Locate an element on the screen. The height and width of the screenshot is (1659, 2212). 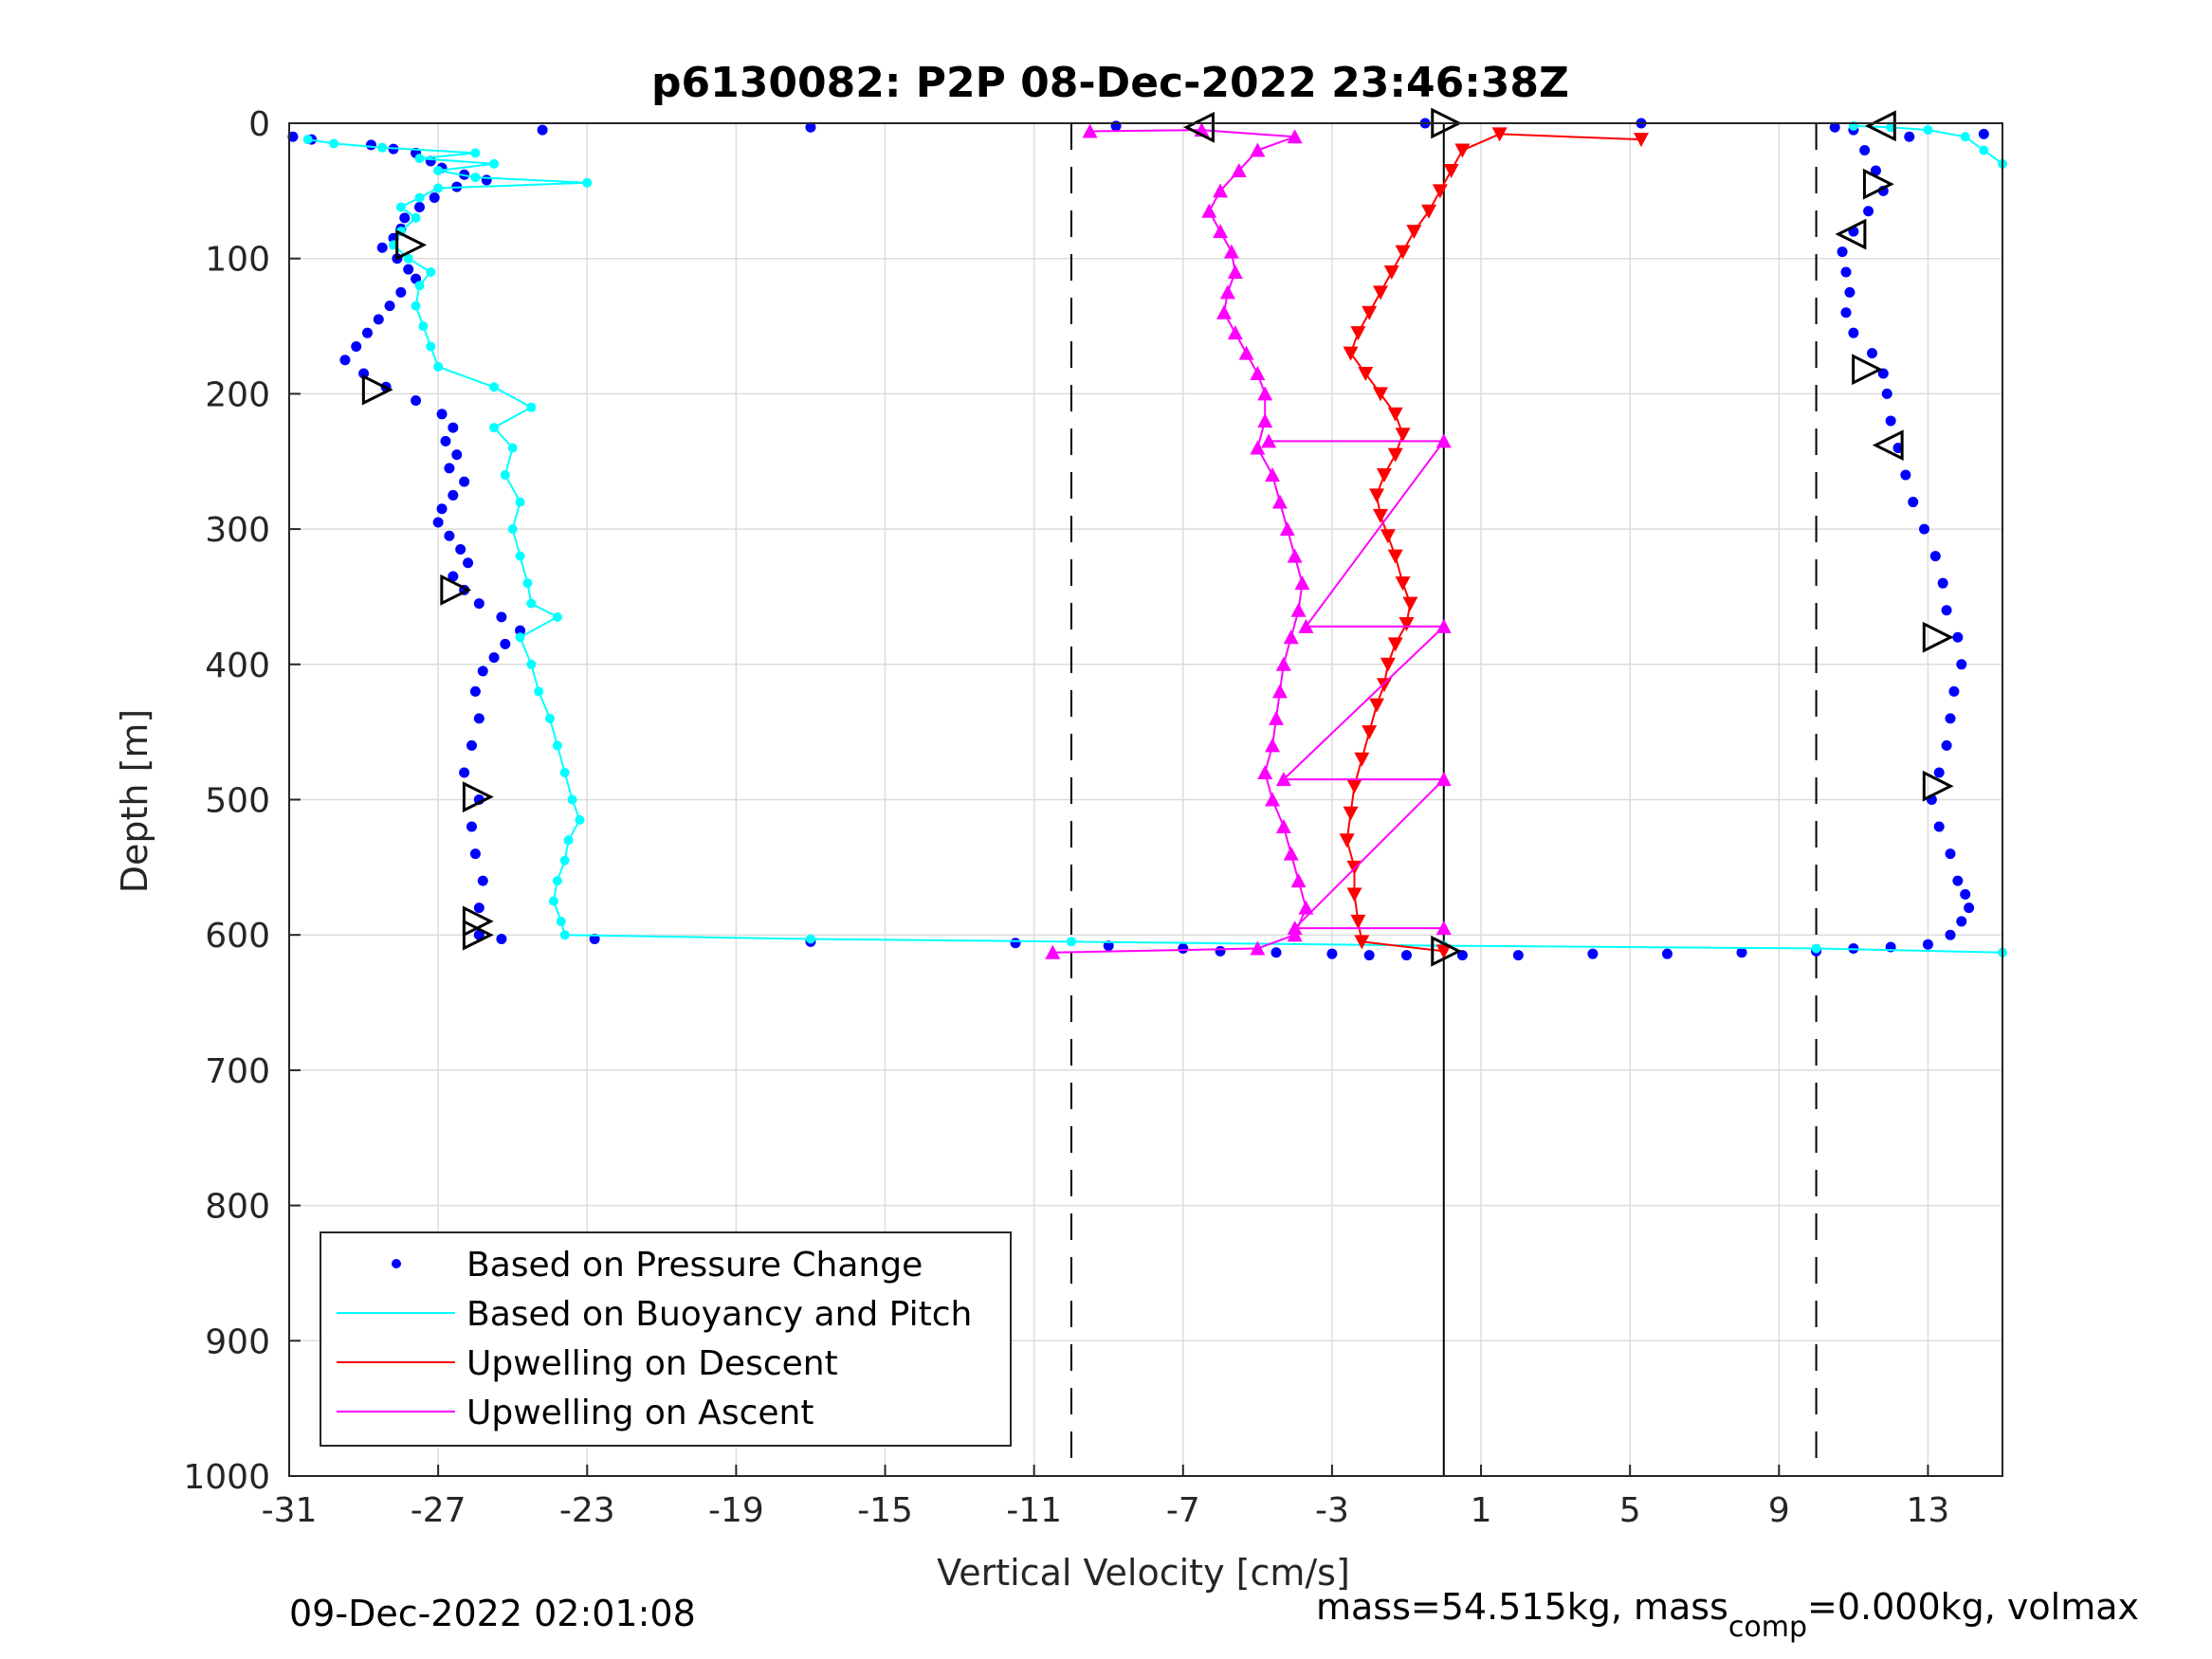
y-axis-ticks: 0 100 200 300 400 500 600 700 800 900 1000 is located at coordinates (242, 801).